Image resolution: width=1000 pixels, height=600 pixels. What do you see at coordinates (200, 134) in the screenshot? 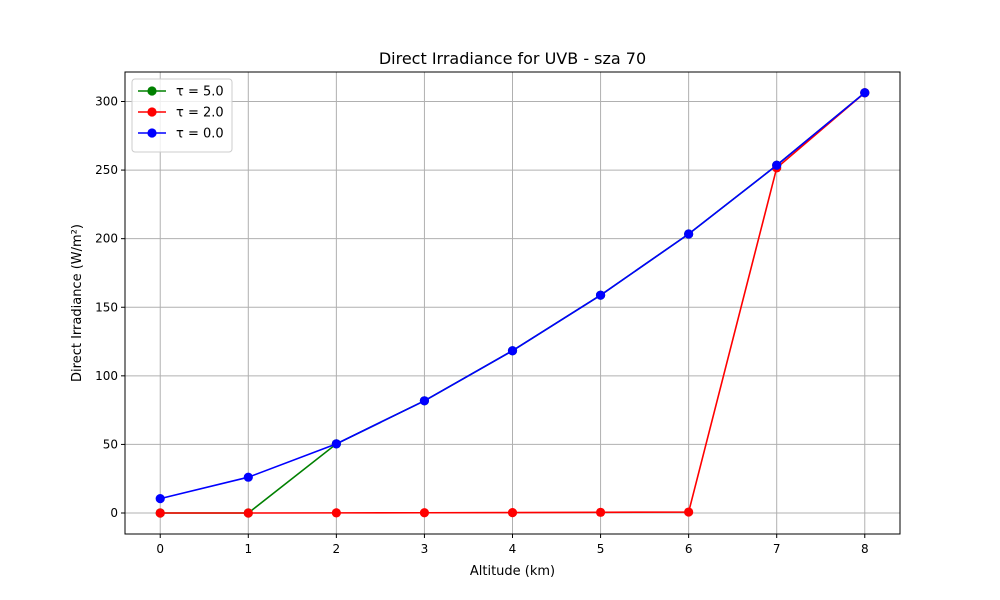
I see `legend-label: τ = 0.0` at bounding box center [200, 134].